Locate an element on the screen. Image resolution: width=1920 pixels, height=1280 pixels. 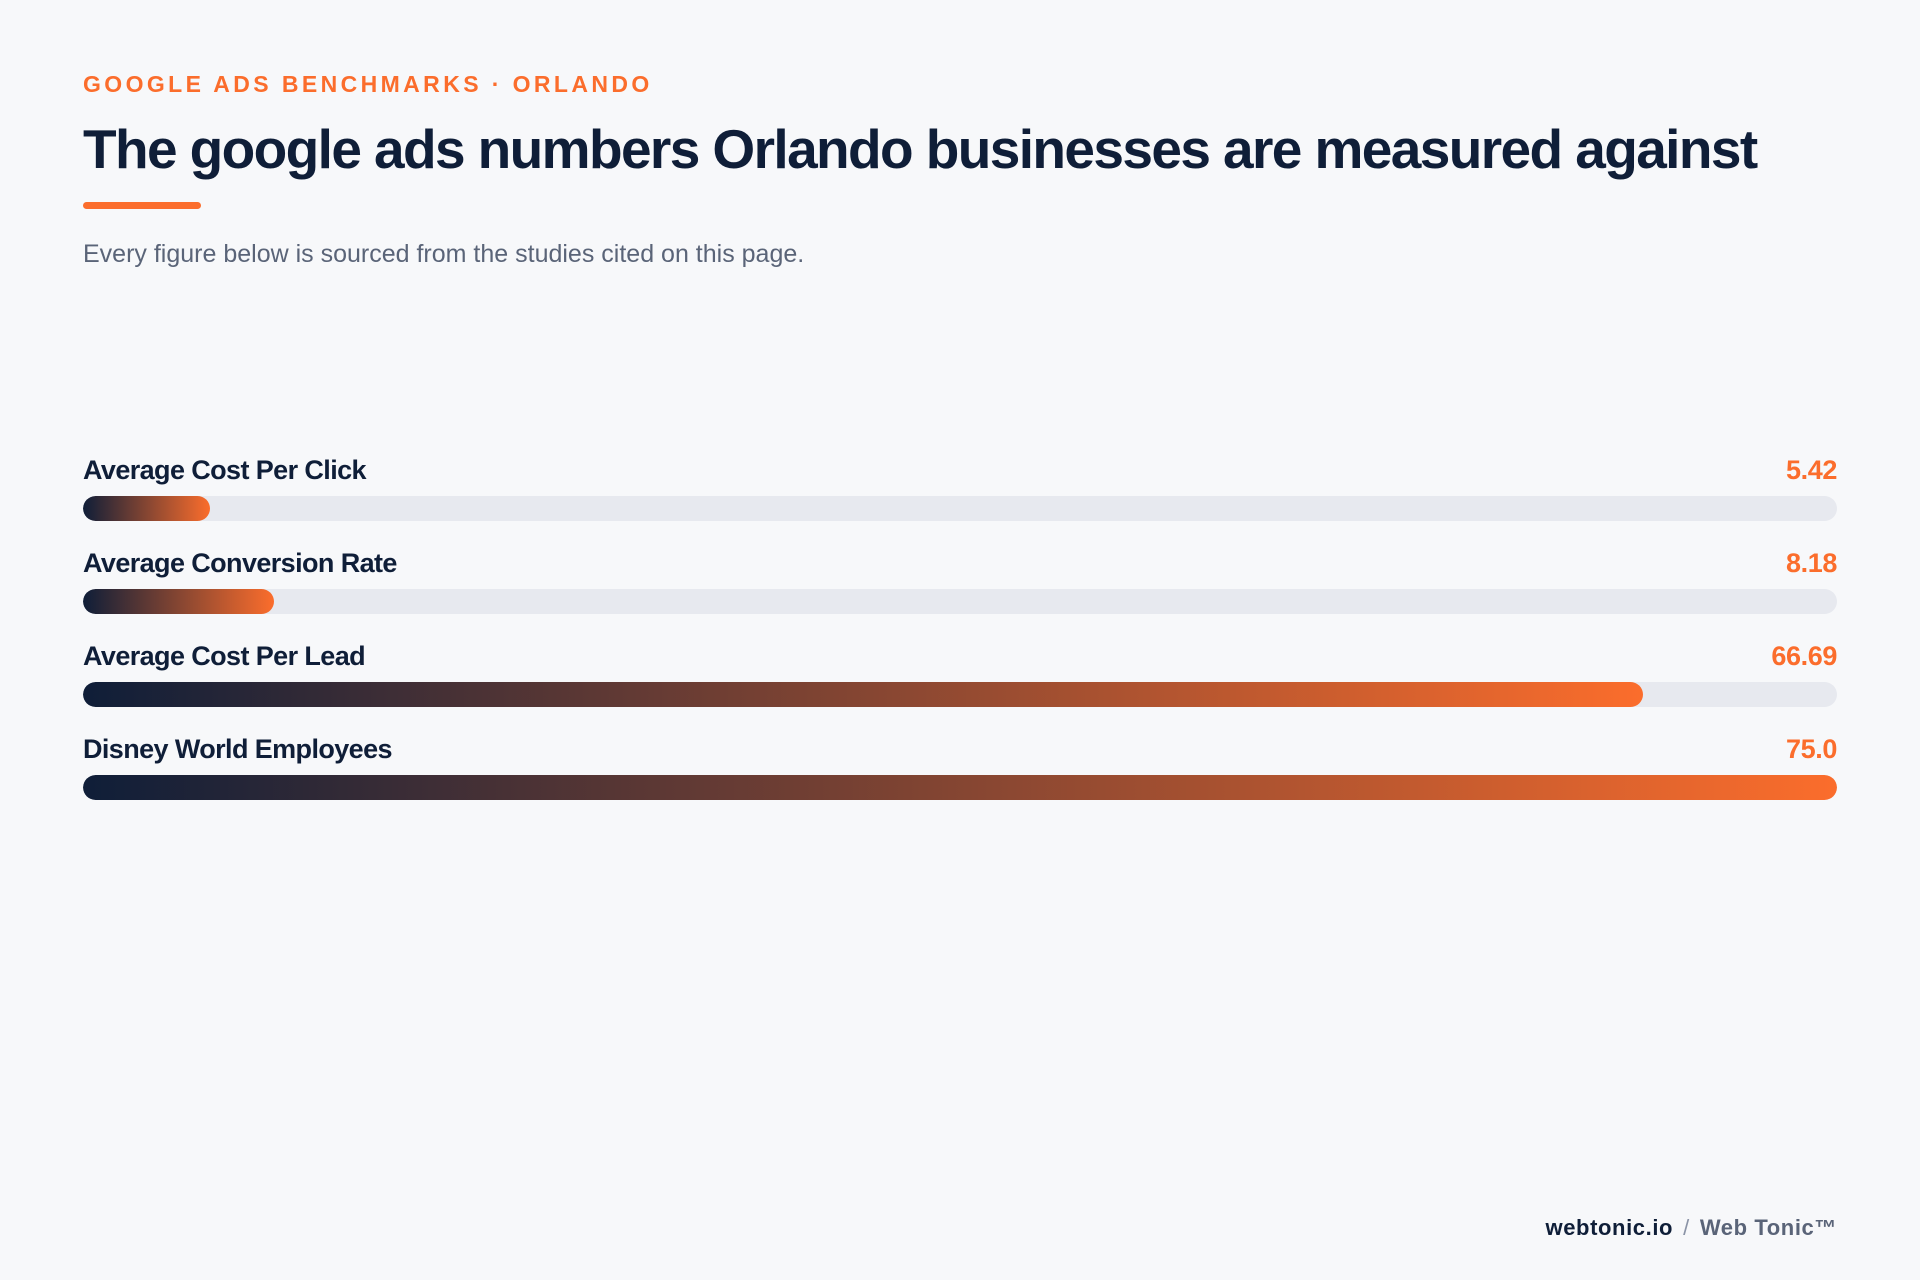
bar-row: Average Cost Per Lead 66.69 is located at coordinates (960, 682).